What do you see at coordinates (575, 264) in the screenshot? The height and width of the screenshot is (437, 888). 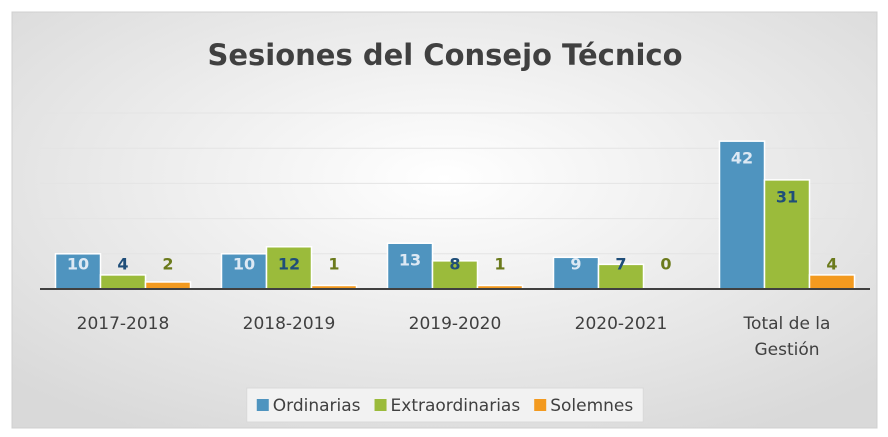 I see `data-label: 9` at bounding box center [575, 264].